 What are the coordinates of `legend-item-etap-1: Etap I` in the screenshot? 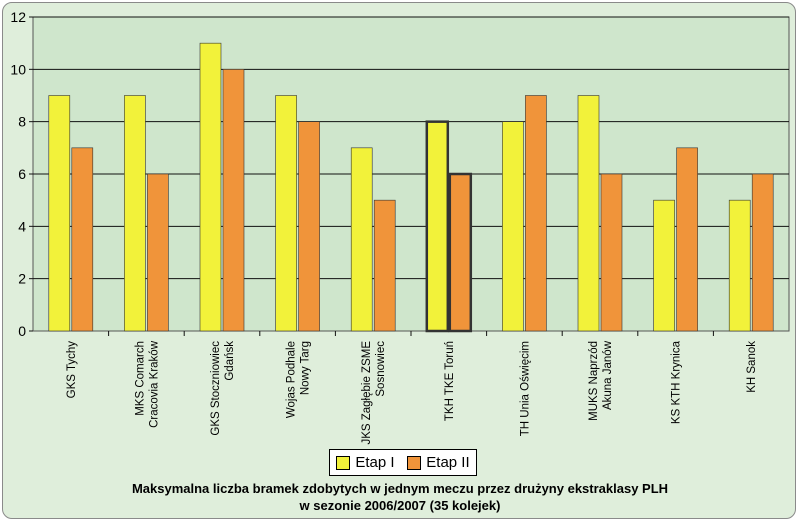 It's located at (365, 462).